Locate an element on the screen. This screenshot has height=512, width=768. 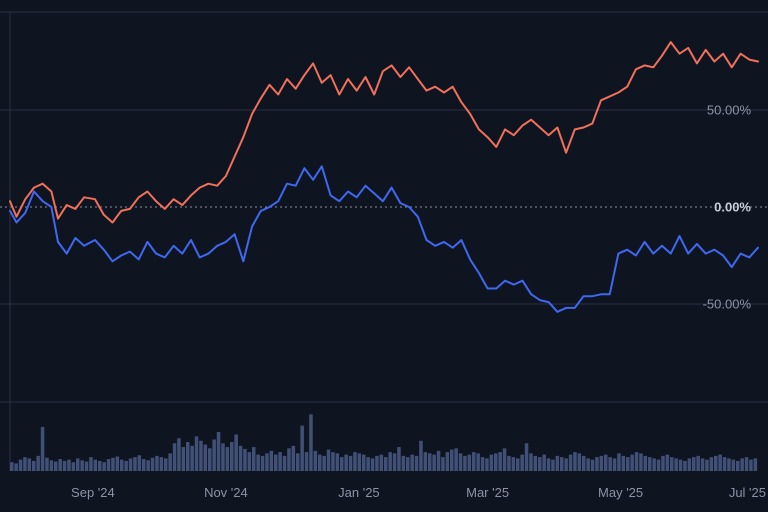
x-tick-label: Jul '25 is located at coordinates (747, 492).